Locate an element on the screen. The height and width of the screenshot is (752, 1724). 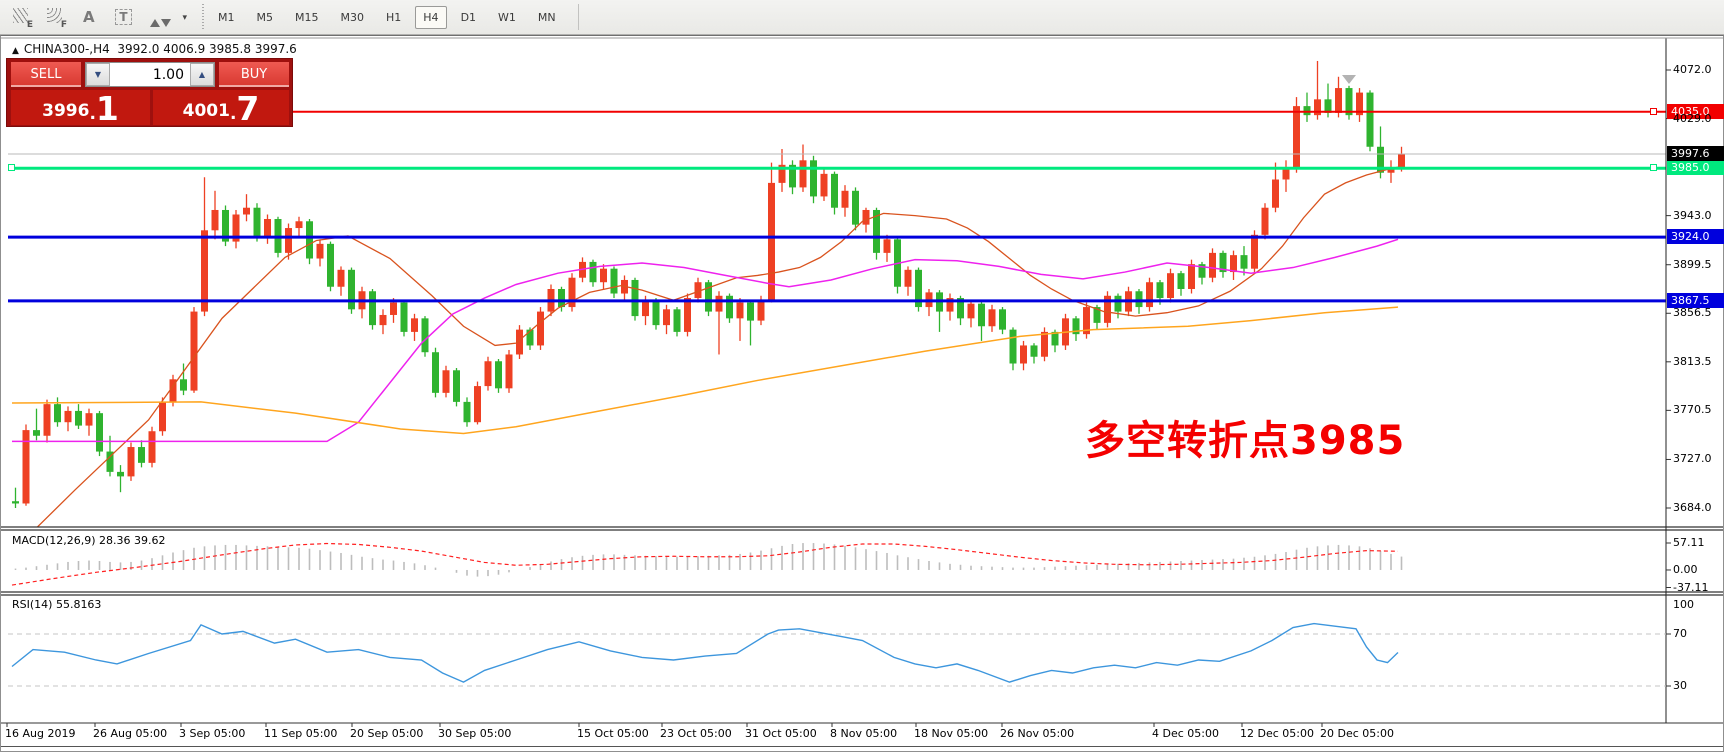
one-click-trade-panel: SELL ▼ ▲ BUY 3996.1 4001.7 is located at coordinates (149, 92).